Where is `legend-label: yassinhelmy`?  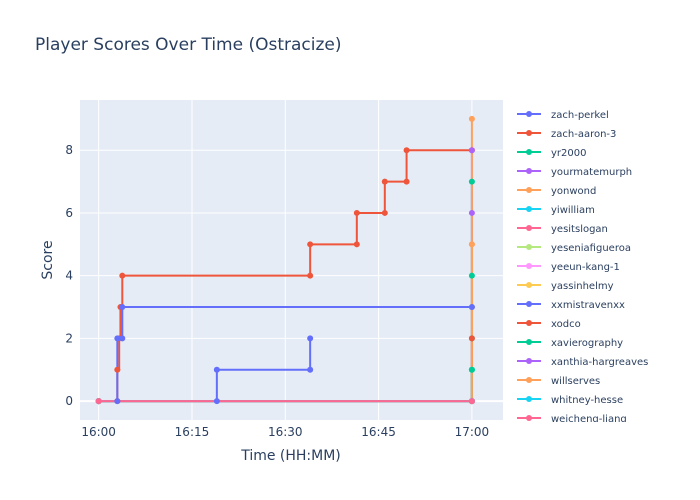 legend-label: yassinhelmy is located at coordinates (582, 286).